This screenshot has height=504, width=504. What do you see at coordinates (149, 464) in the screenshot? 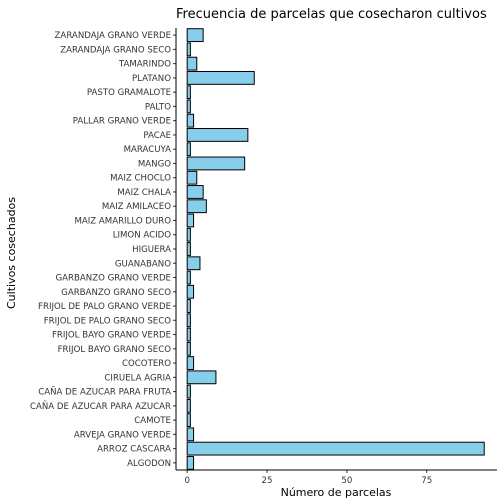
I see `category-label: ALGODON` at bounding box center [149, 464].